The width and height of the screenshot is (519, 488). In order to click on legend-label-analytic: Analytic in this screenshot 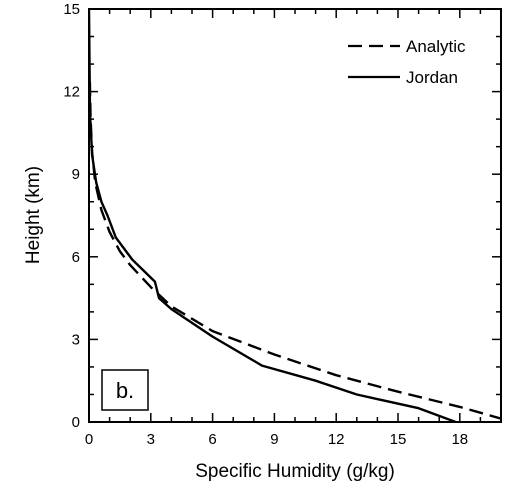, I will do `click(436, 46)`.